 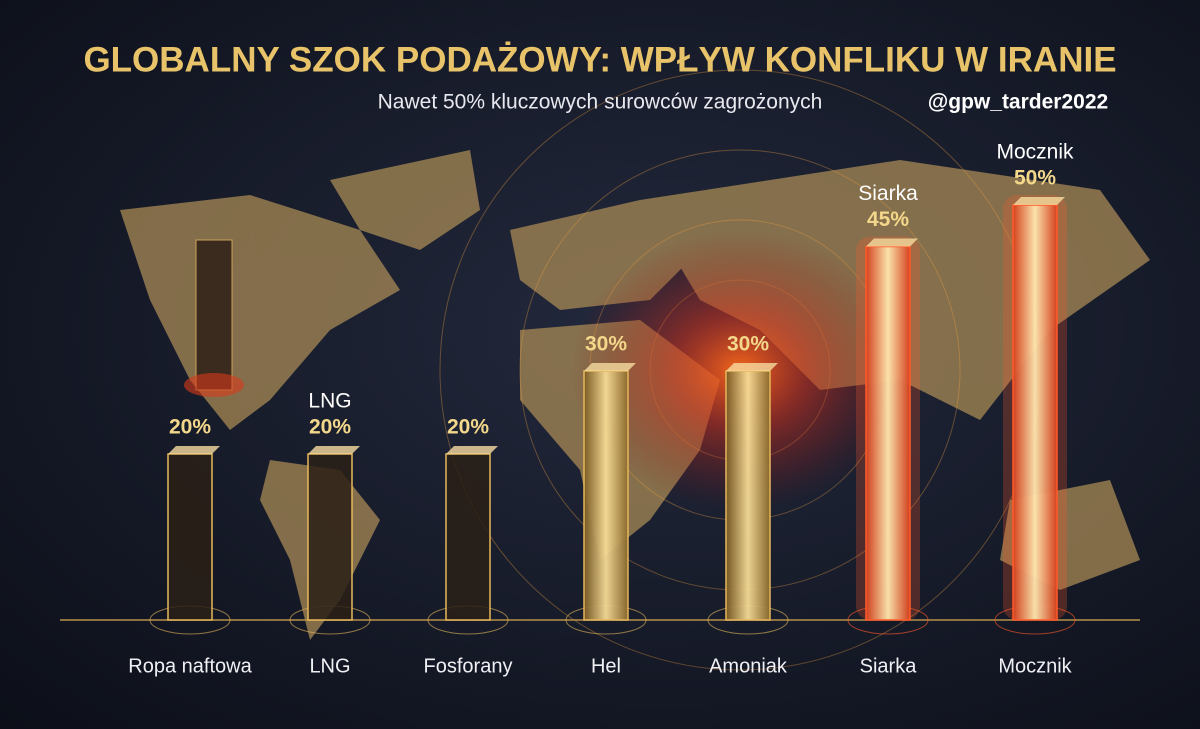 I want to click on top-label: Siarka, so click(x=888, y=193).